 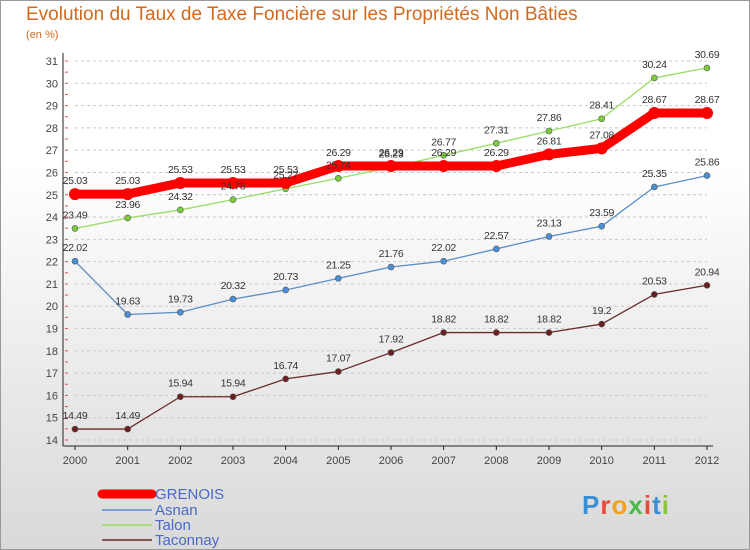 I want to click on y-tick-label: 15, so click(x=52, y=419).